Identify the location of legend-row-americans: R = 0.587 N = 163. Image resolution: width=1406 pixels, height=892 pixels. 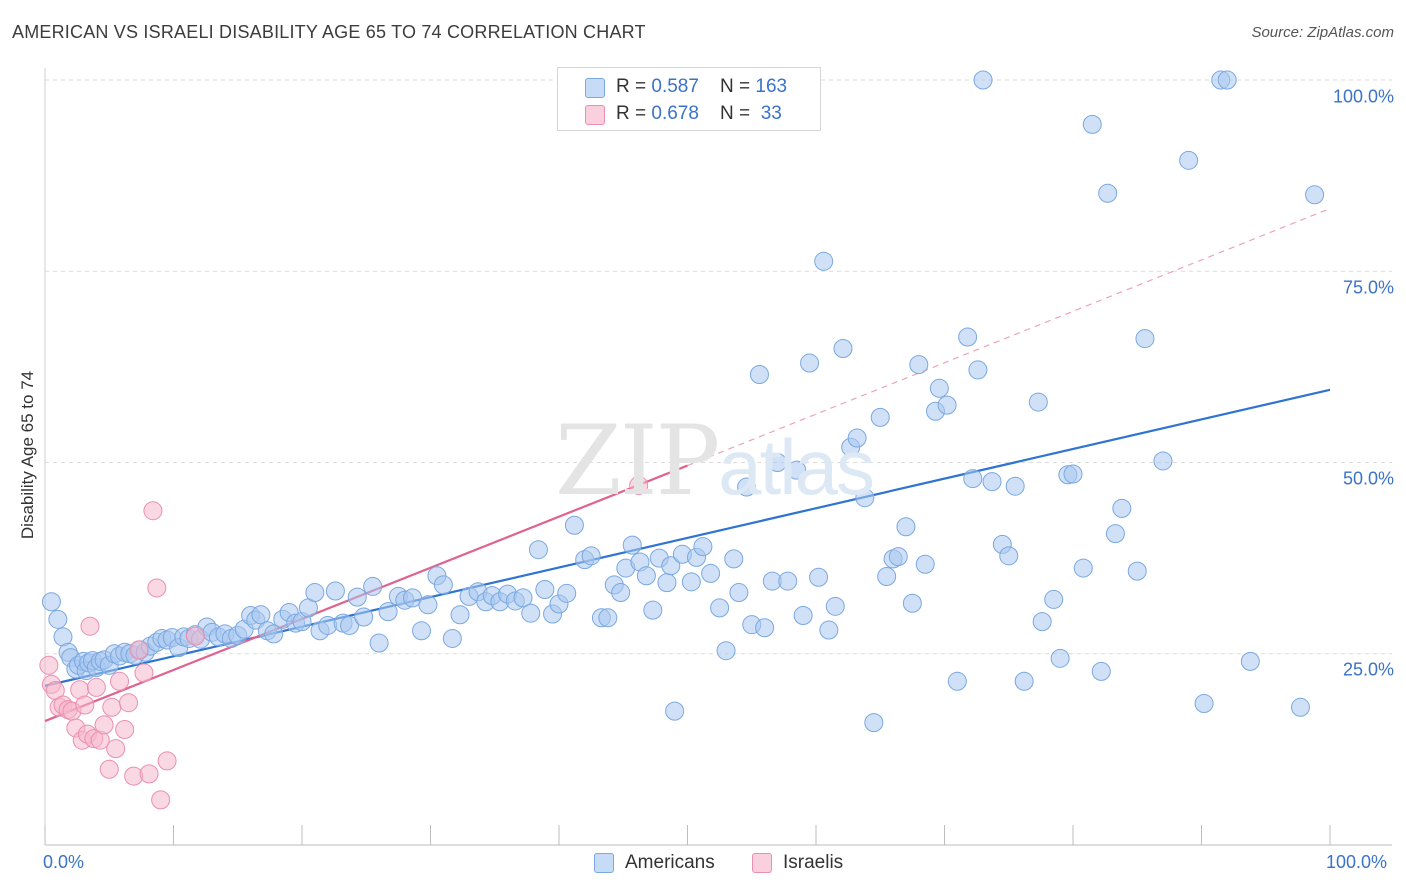
(689, 87).